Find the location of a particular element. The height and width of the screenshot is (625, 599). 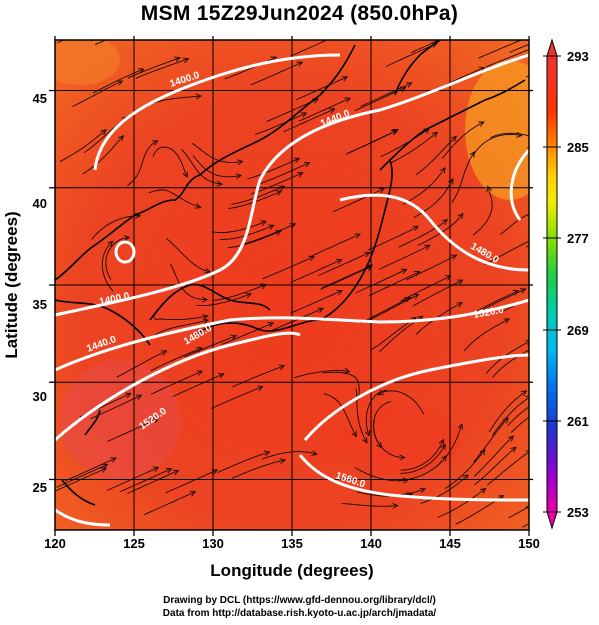

x-tick-label: 150 is located at coordinates (529, 543).